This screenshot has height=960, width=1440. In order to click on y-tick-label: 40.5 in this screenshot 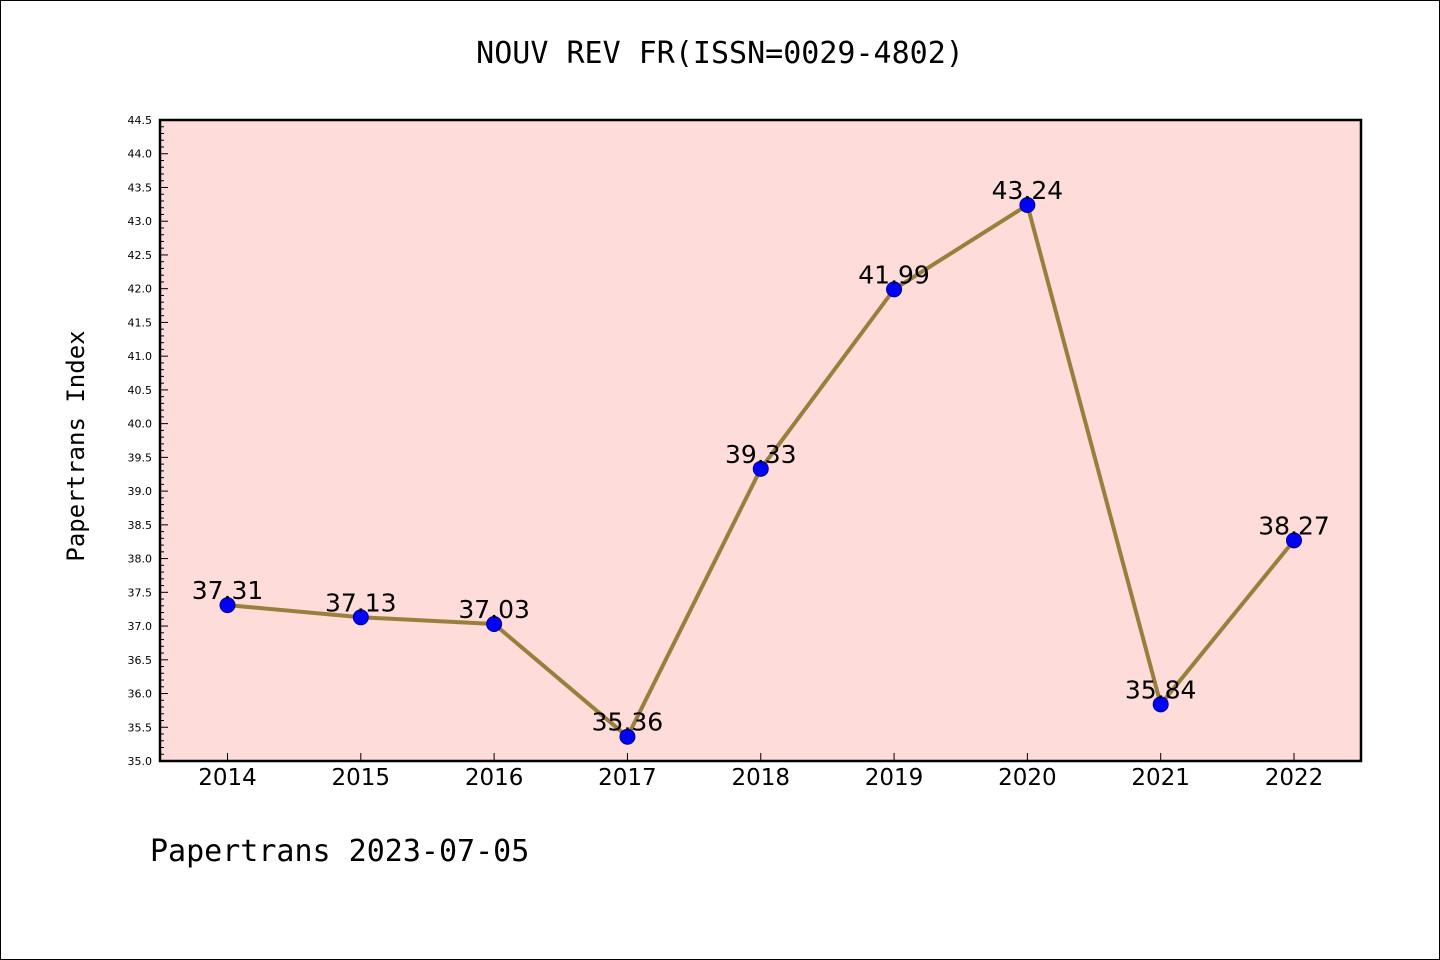, I will do `click(140, 390)`.